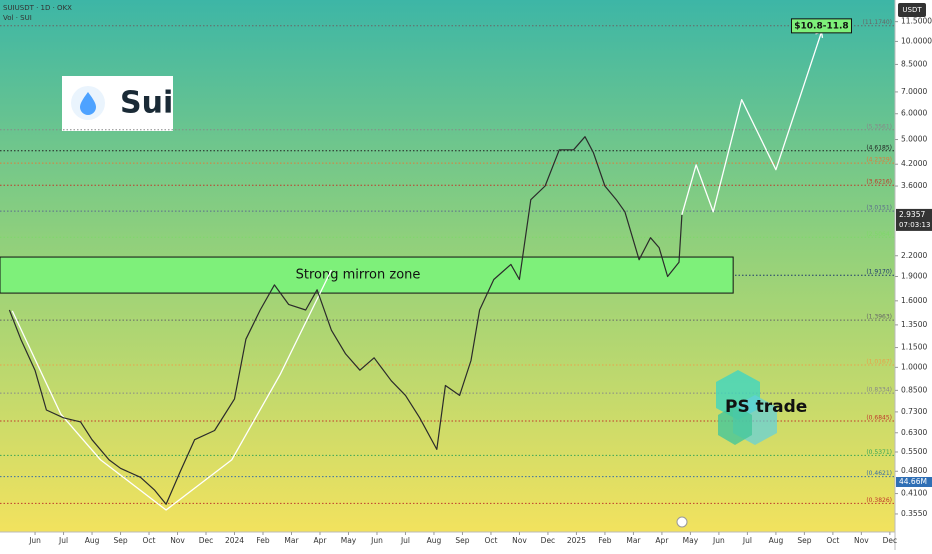 The width and height of the screenshot is (932, 554). Describe the element at coordinates (914, 255) in the screenshot. I see `y-tick-label: 2.2000` at that location.